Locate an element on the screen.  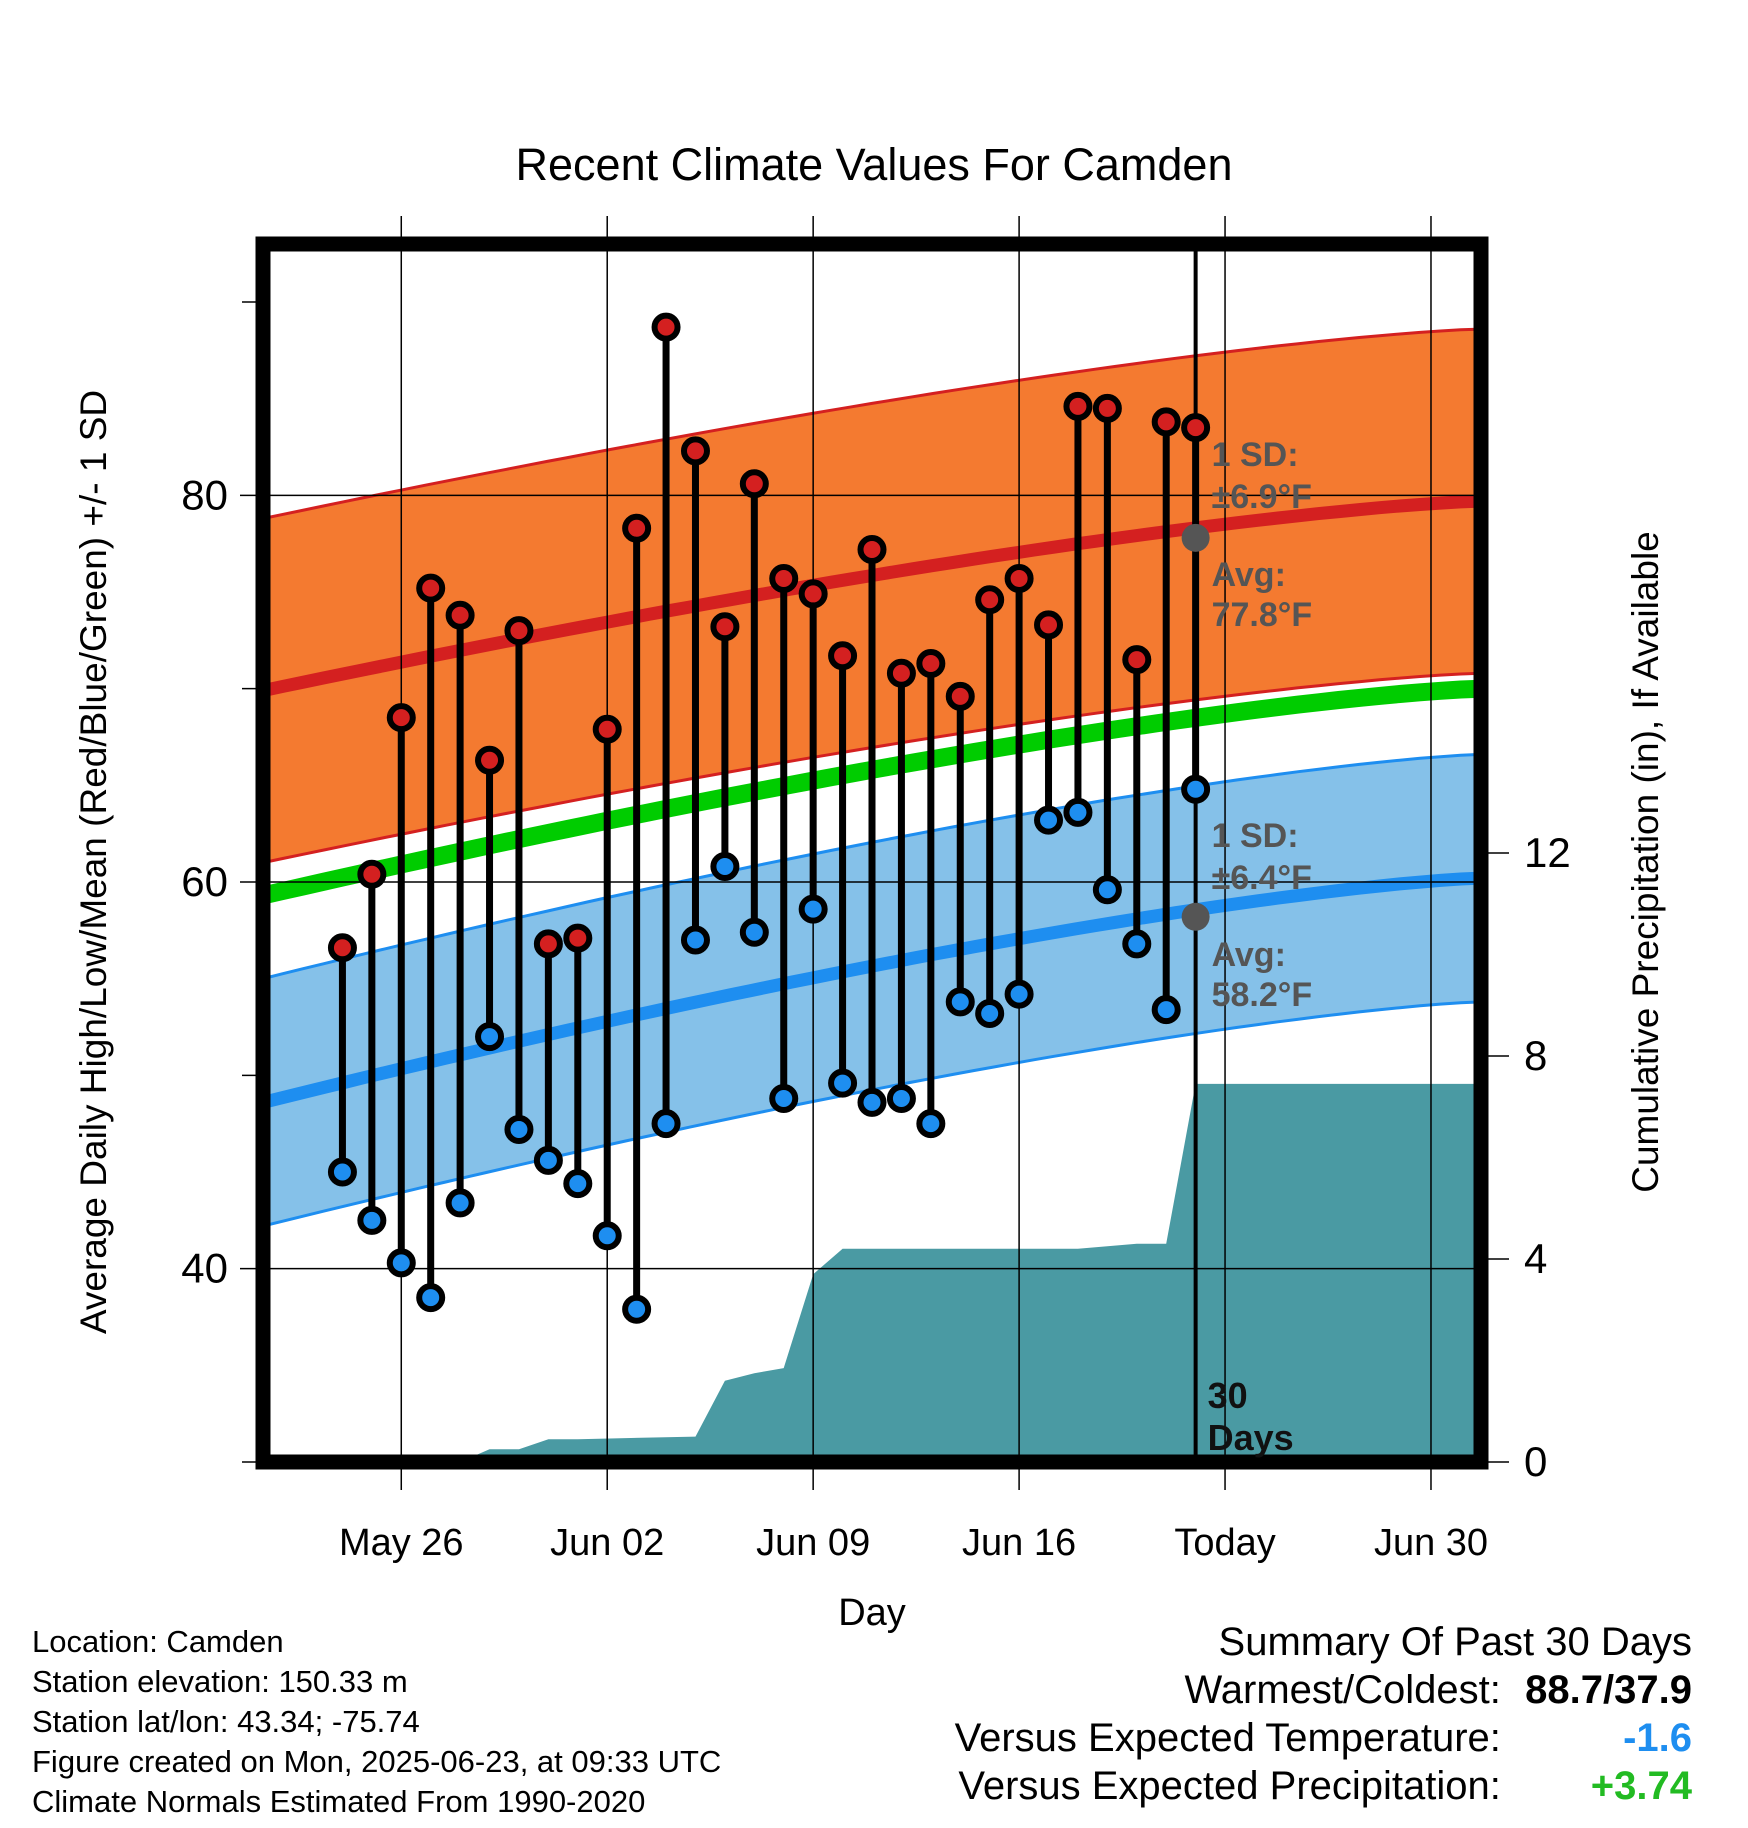
x-tick-label: May 26 is located at coordinates (401, 1543).